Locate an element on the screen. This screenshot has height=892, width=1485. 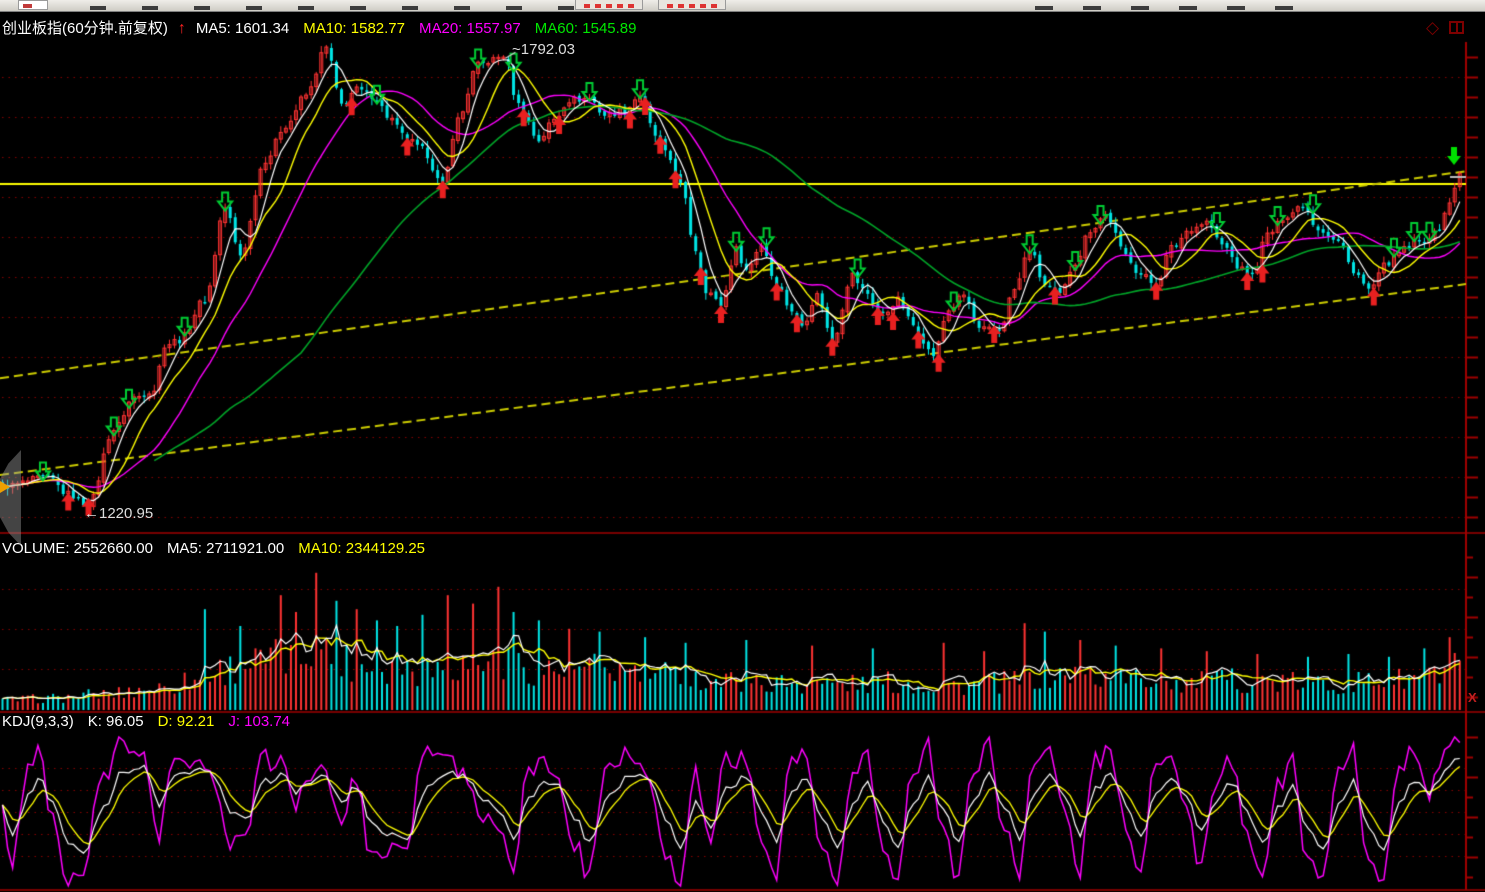
kdj-pane-header: KDJ(9,3,3) K: 96.05 D: 92.21 J: 103.74 is located at coordinates (146, 722).